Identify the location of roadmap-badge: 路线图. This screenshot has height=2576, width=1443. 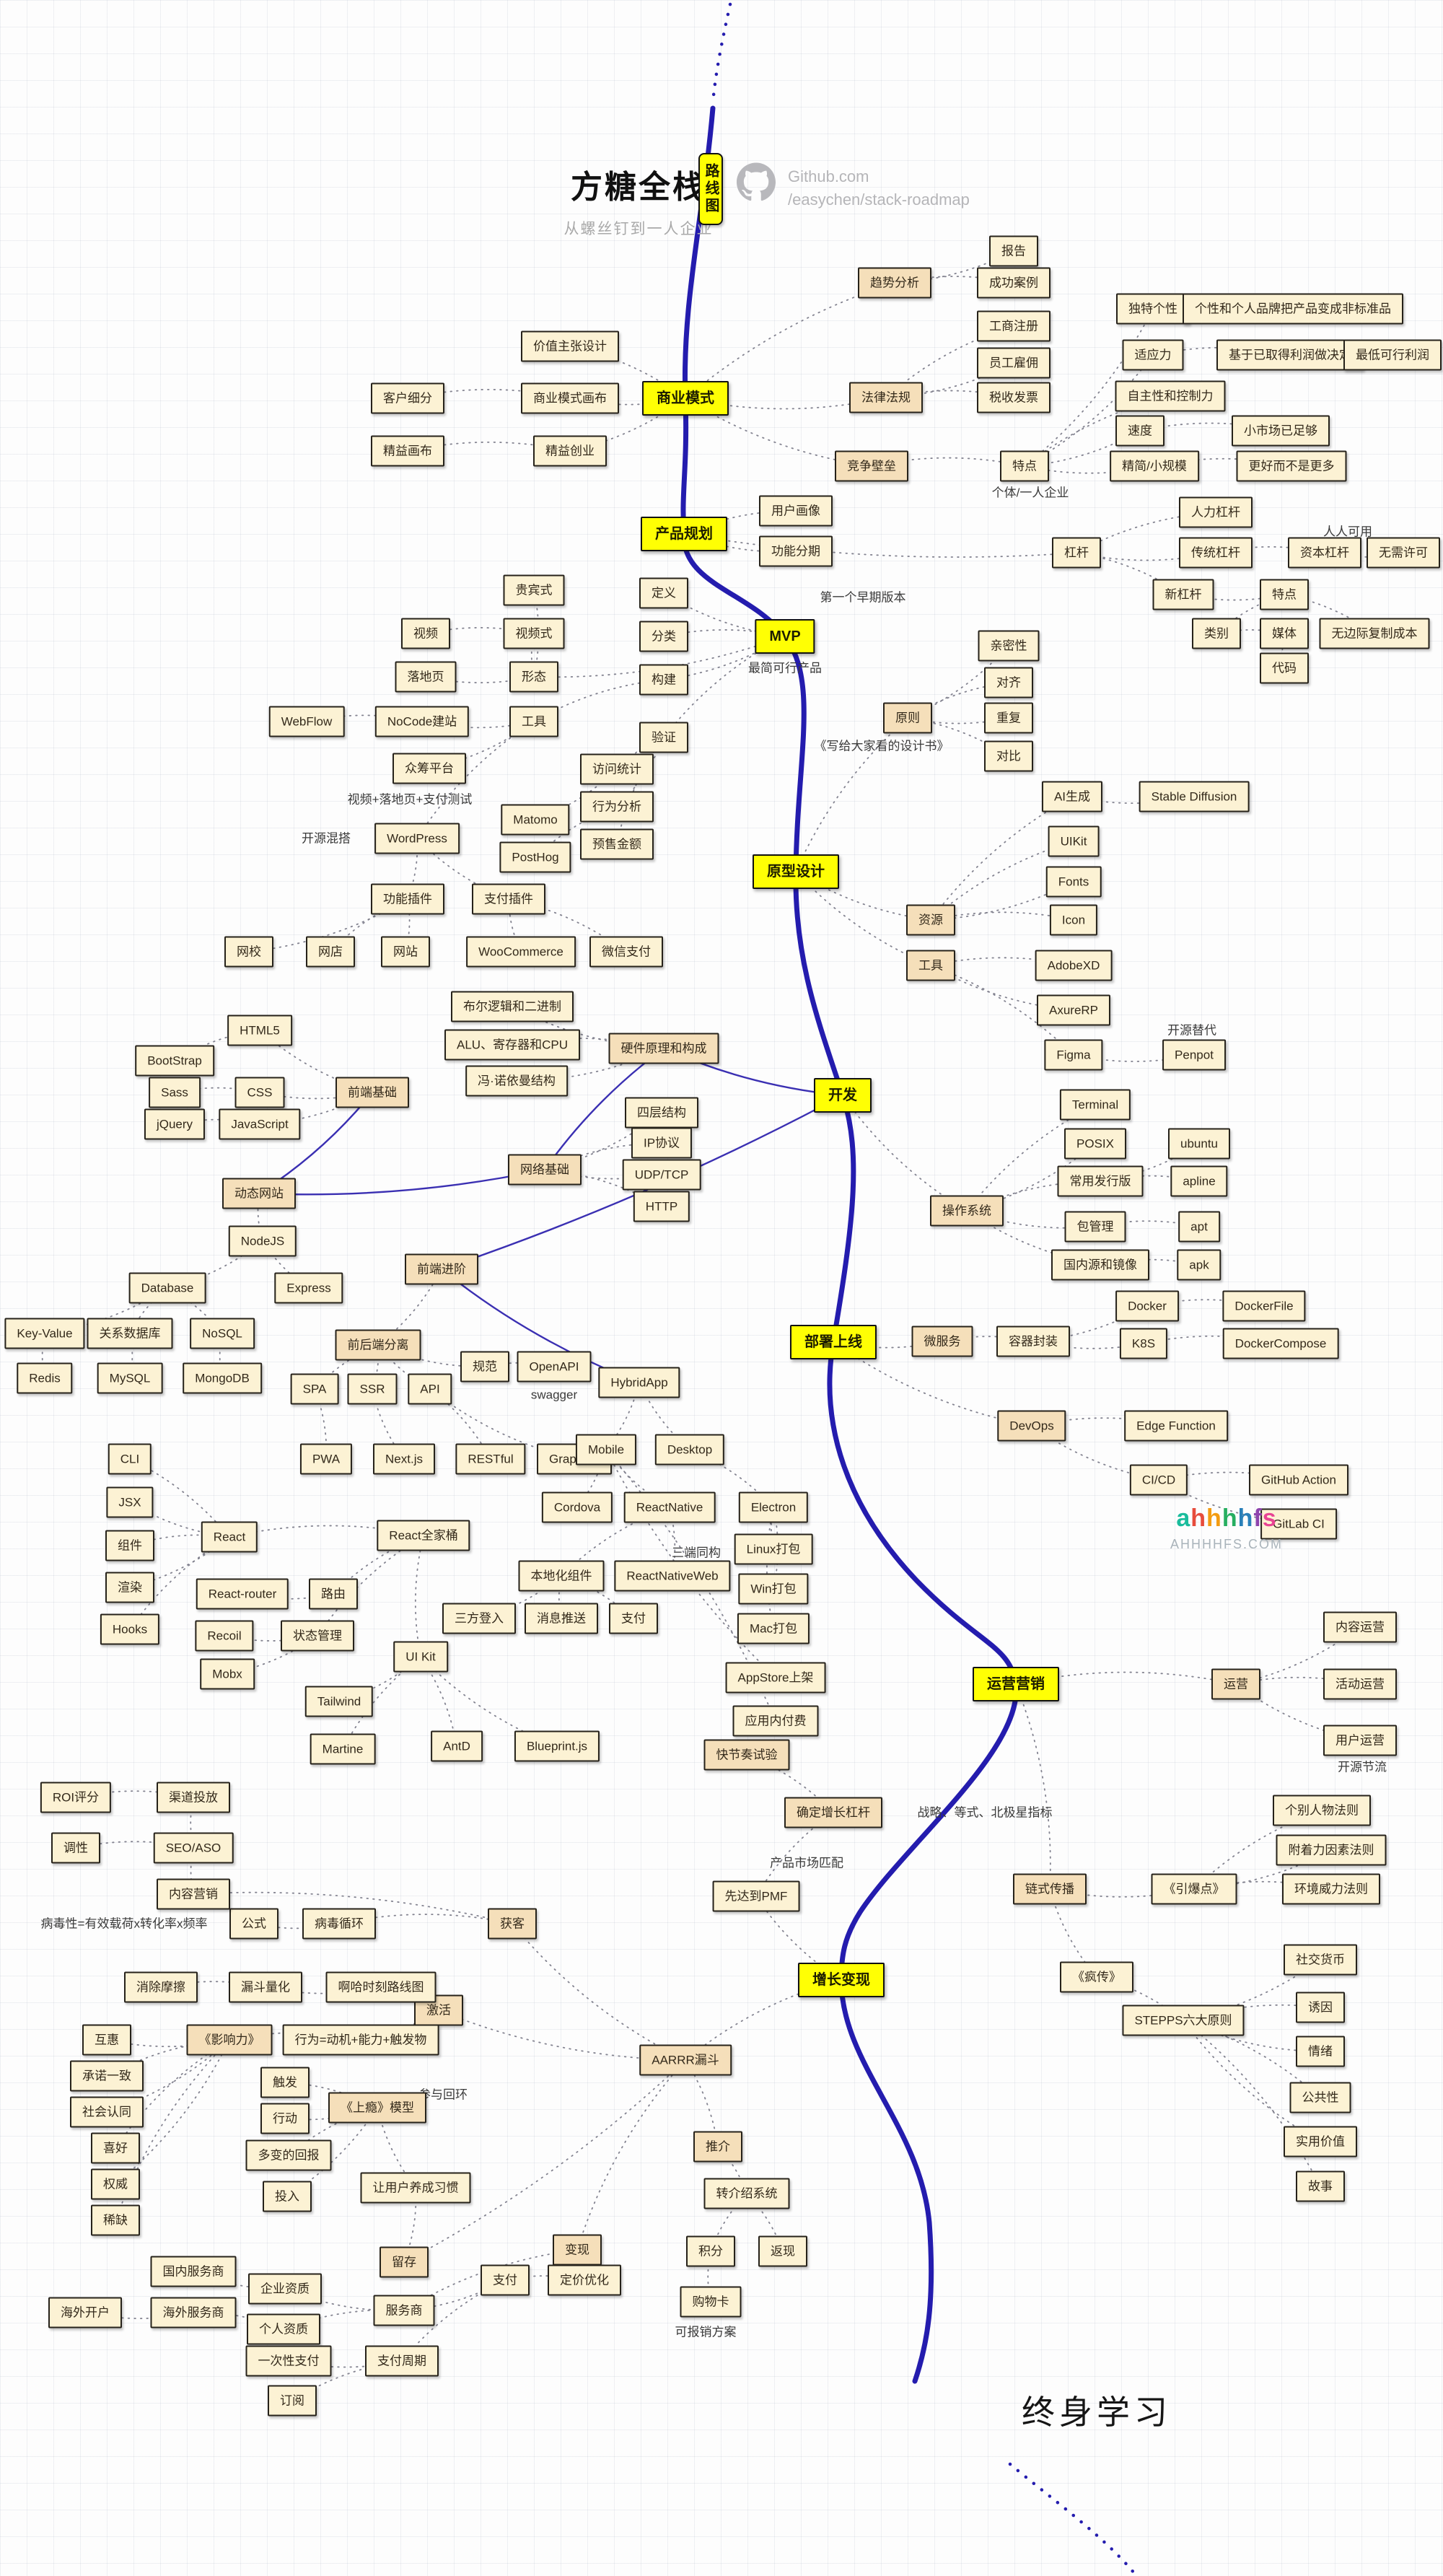
(711, 189).